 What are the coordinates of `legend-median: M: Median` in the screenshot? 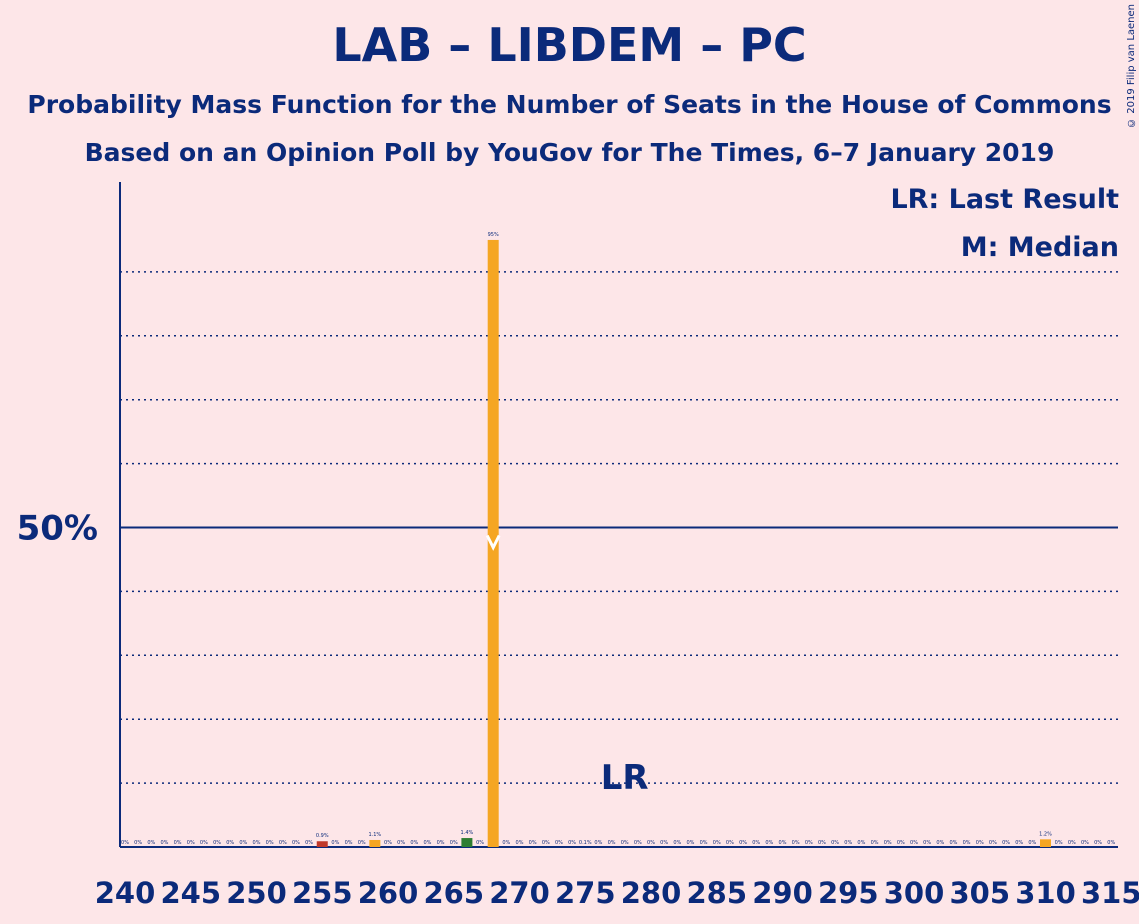 It's located at (1039, 247).